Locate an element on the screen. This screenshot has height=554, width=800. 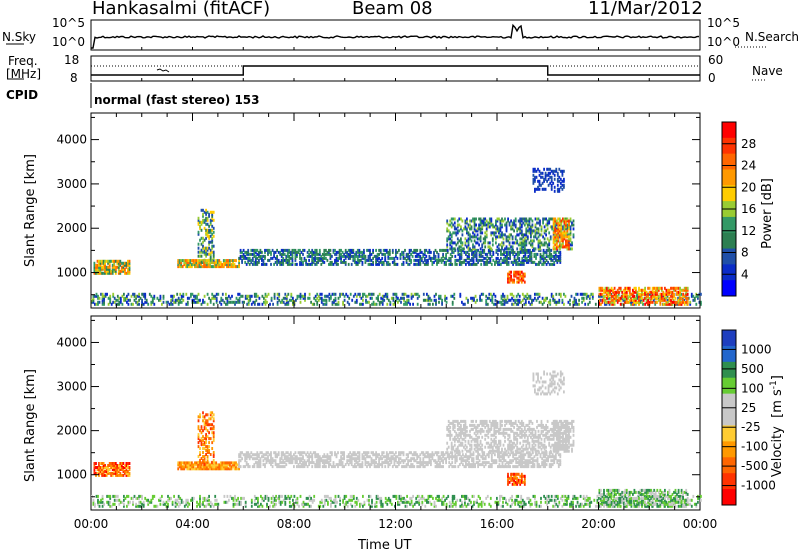
noise-panel-frame is located at coordinates (395, 35).